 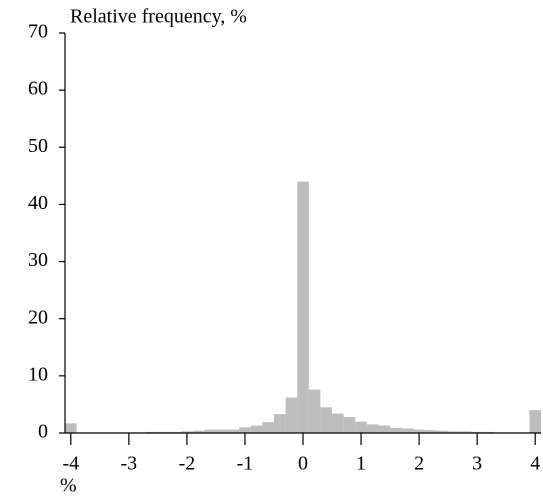 I want to click on y-tick-label: 50, so click(x=38, y=146).